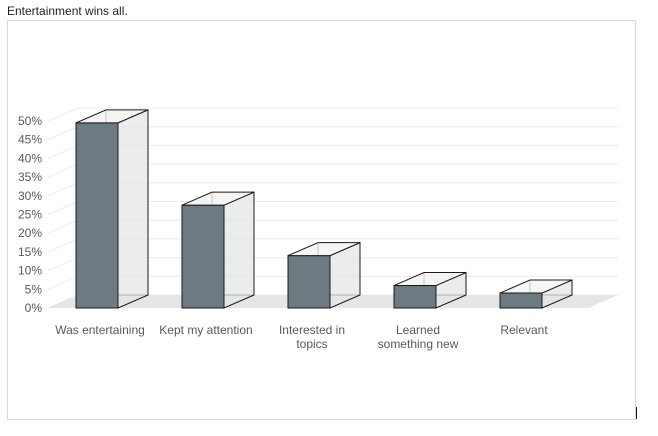  I want to click on y-tick-label: 10%, so click(30, 271).